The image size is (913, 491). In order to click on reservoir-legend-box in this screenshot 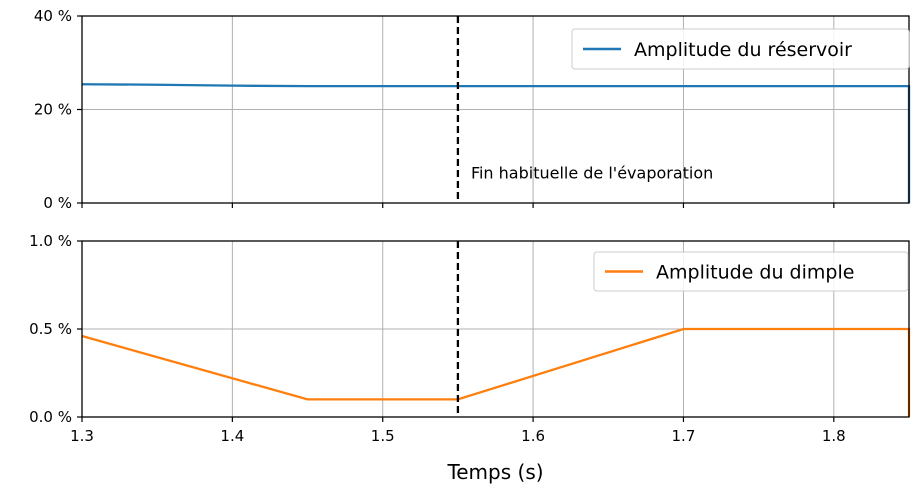, I will do `click(740, 49)`.